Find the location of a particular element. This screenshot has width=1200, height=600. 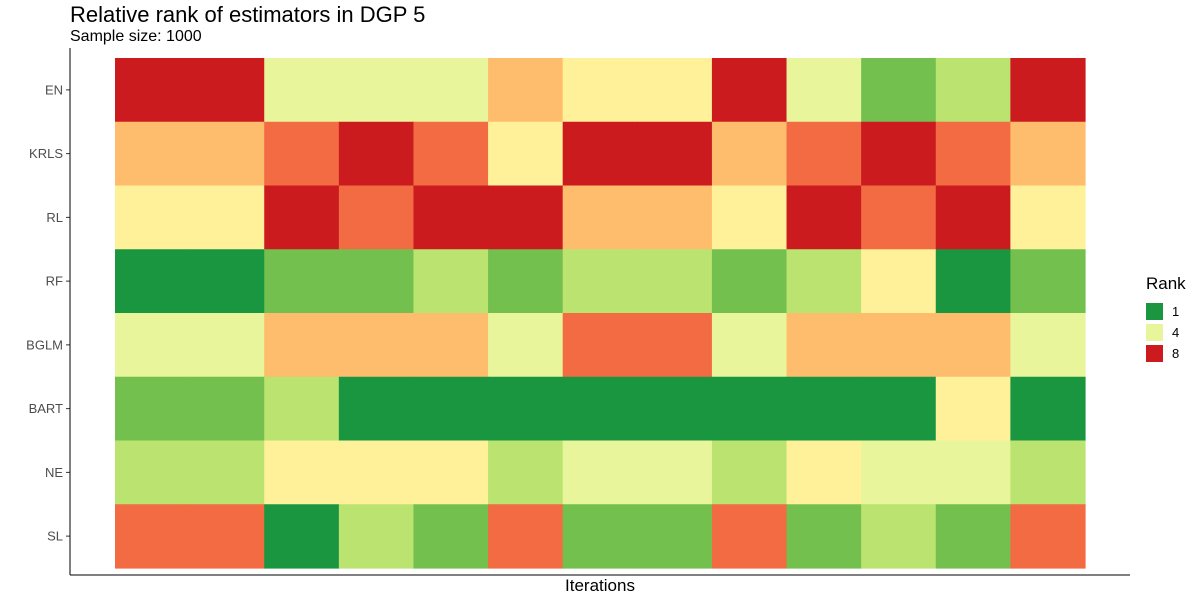

legend-item-1: 1 is located at coordinates (1166, 311).